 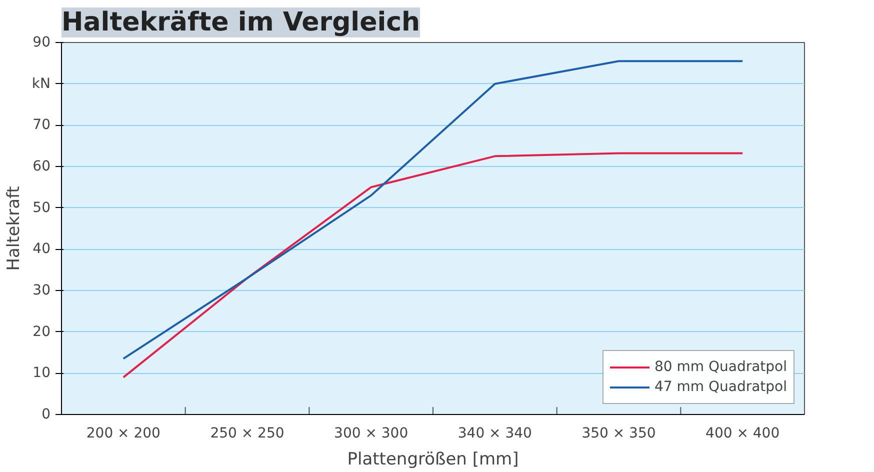 What do you see at coordinates (123, 434) in the screenshot?
I see `x-tick-label: 200 × 200` at bounding box center [123, 434].